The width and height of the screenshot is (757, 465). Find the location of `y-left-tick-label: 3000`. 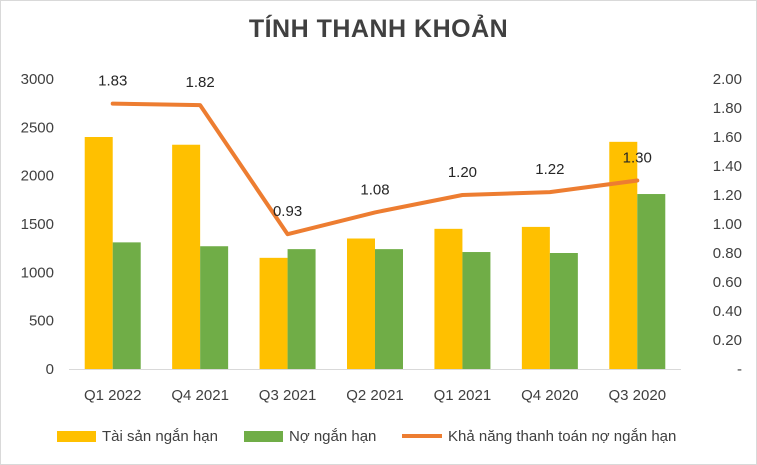

y-left-tick-label: 3000 is located at coordinates (37, 79).